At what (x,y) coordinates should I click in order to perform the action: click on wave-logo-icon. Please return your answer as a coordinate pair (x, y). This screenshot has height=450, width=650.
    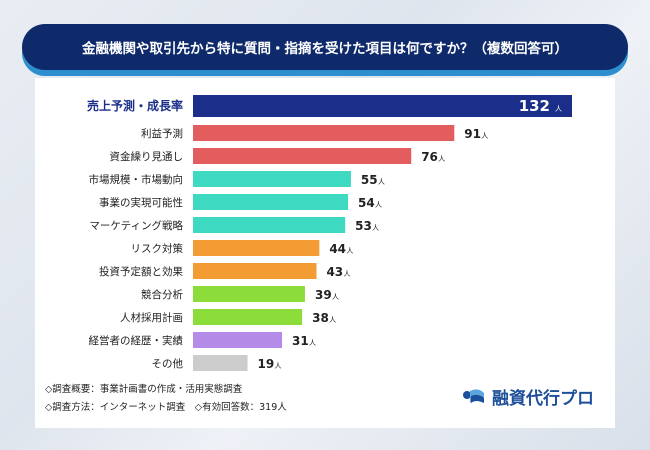
    Looking at the image, I should click on (473, 395).